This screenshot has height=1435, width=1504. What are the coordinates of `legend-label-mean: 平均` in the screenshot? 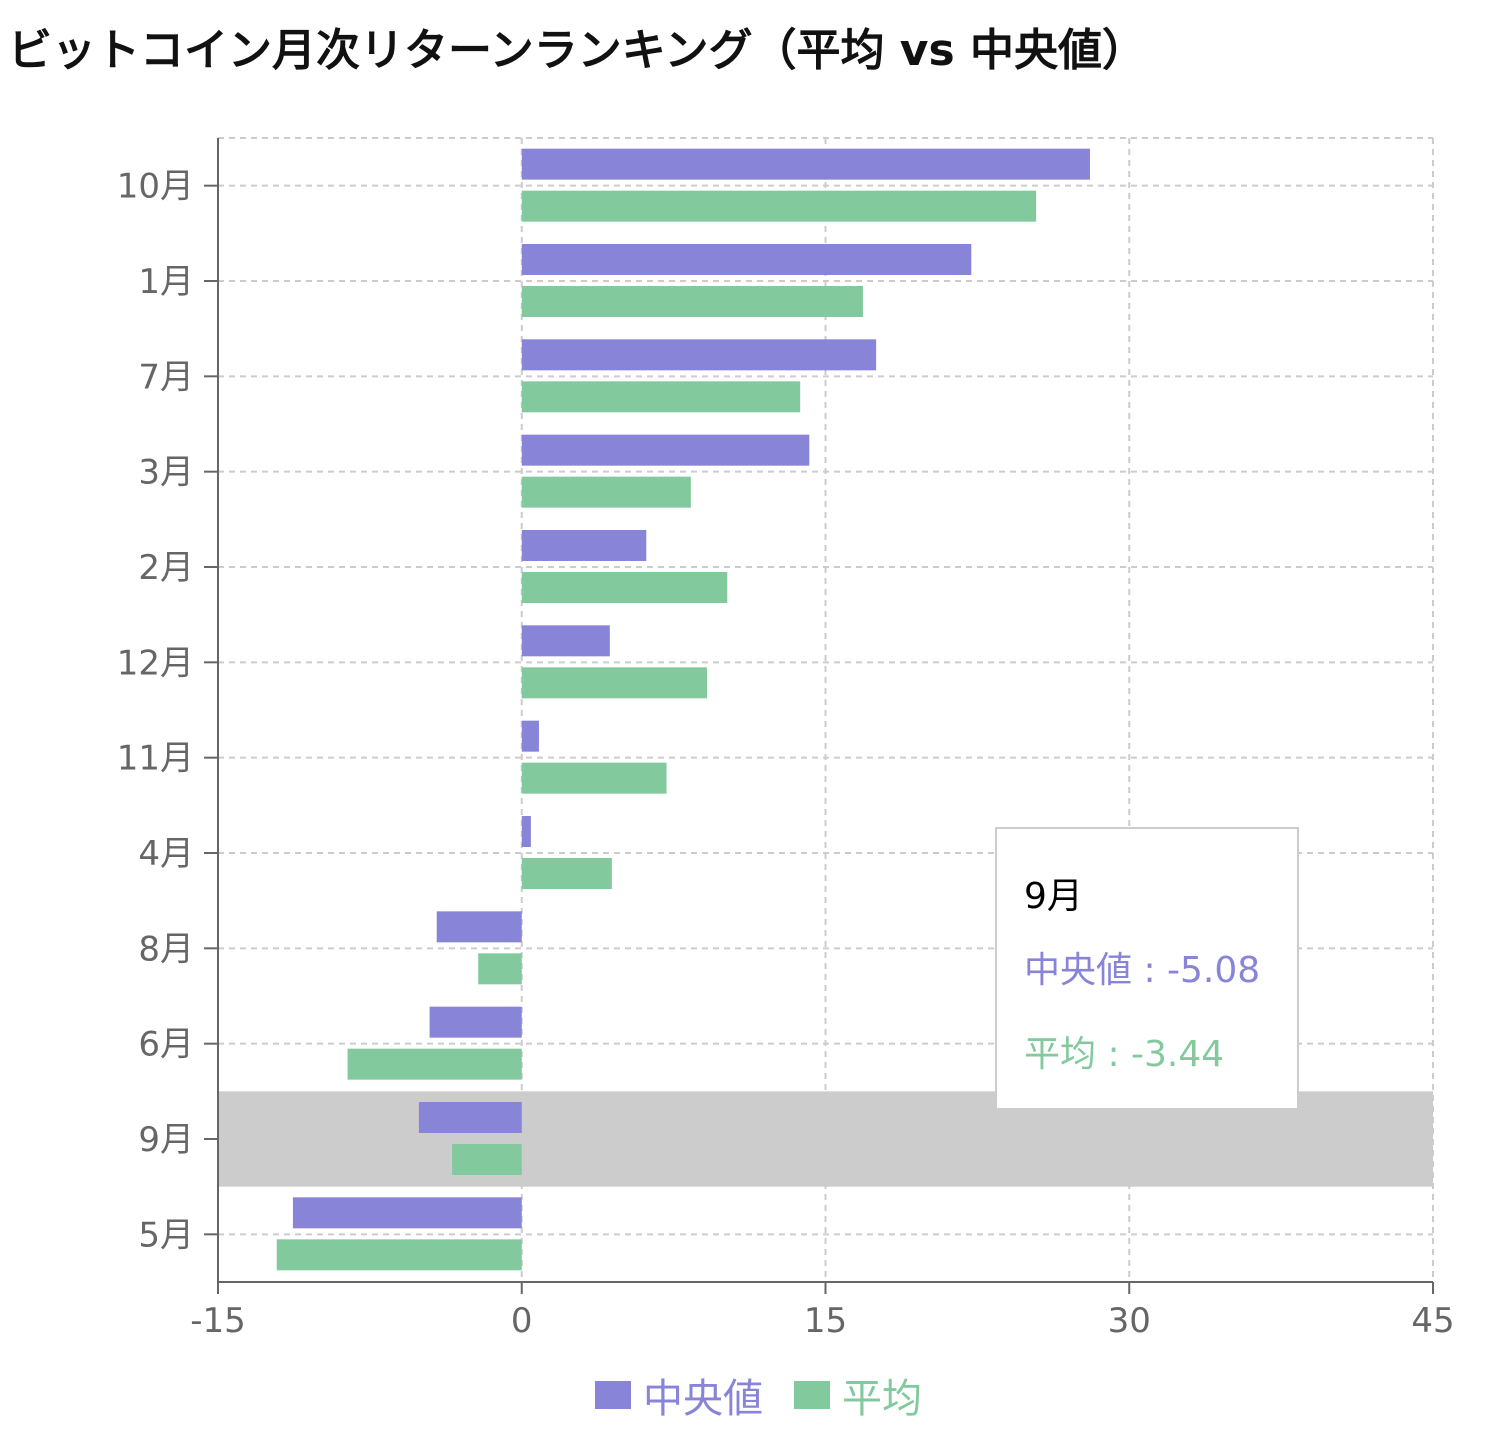 It's located at (882, 1399).